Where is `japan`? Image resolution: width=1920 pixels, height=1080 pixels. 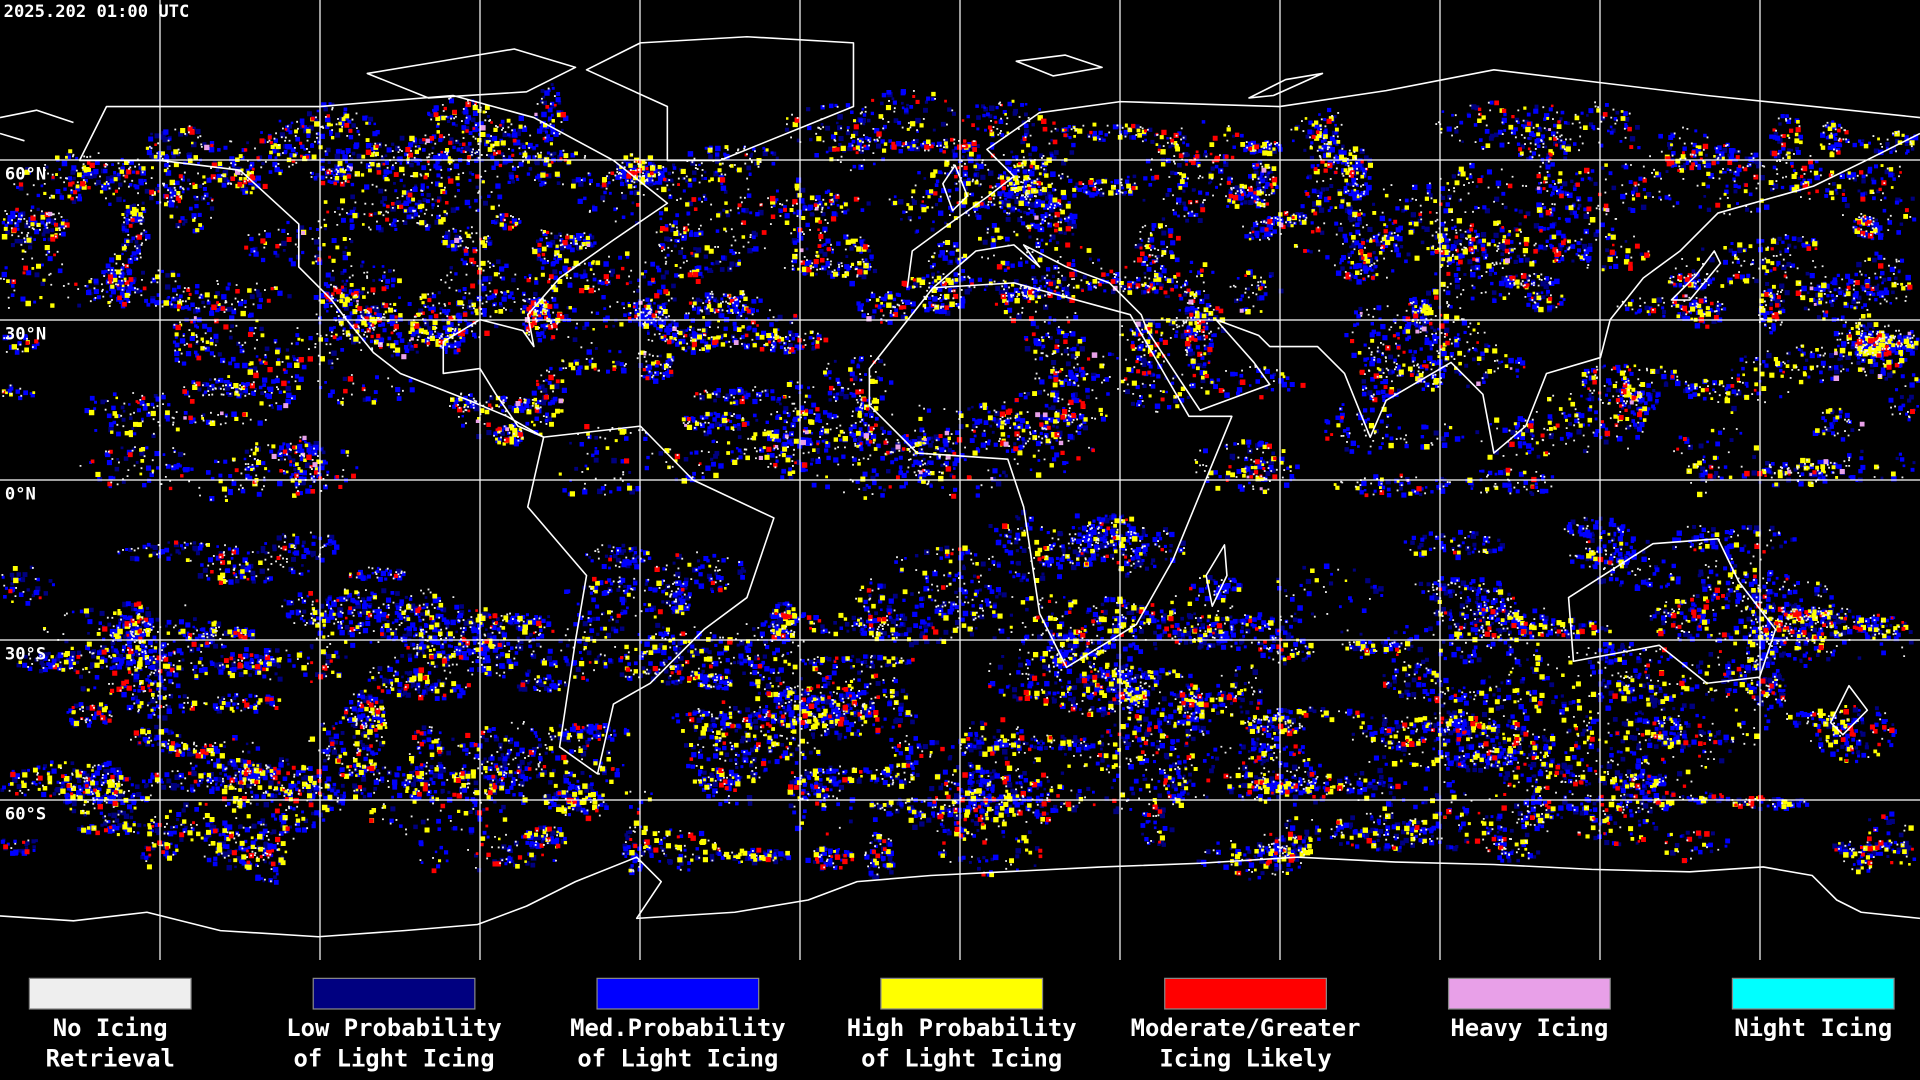
japan is located at coordinates (1696, 275).